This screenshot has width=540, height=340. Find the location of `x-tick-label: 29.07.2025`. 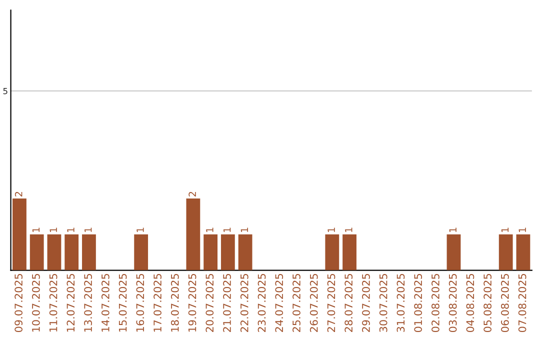

x-tick-label: 29.07.2025 is located at coordinates (366, 303).